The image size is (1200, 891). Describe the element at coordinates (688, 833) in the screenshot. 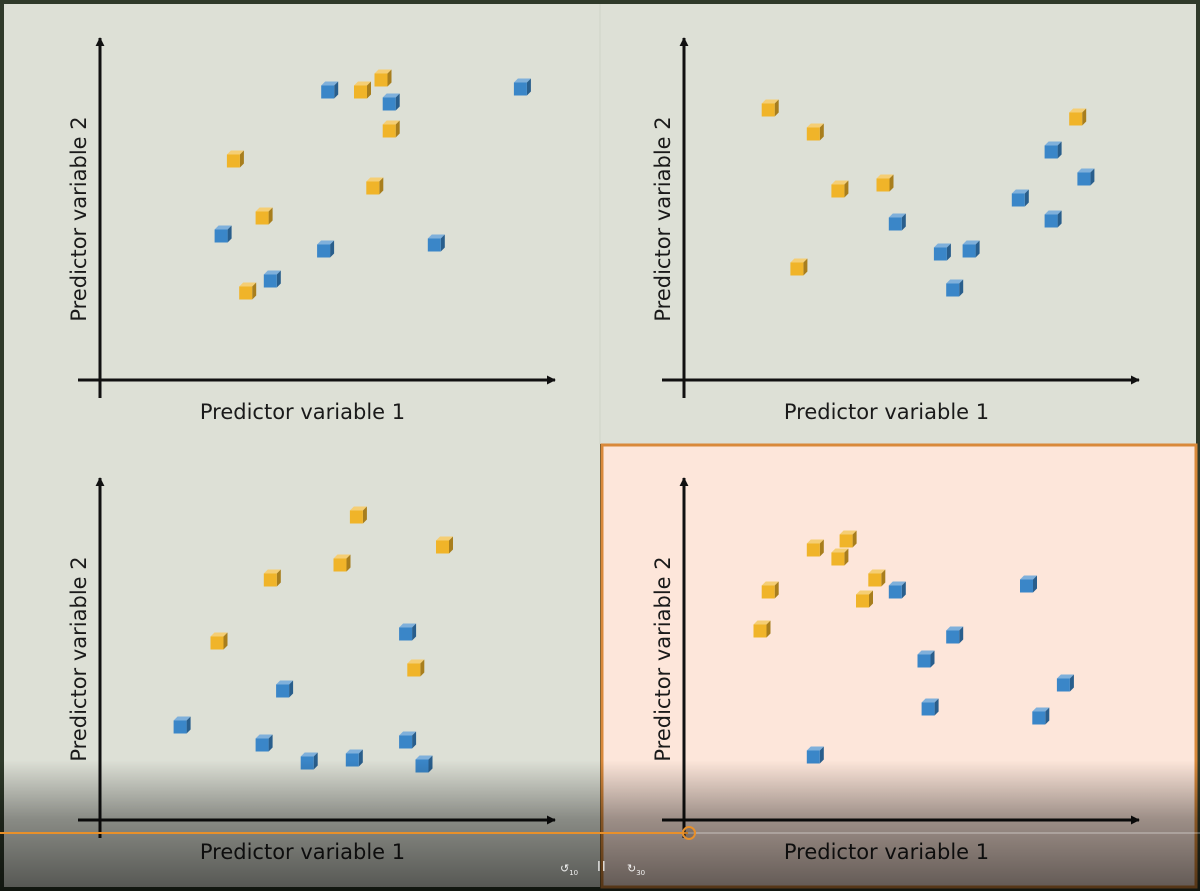

I see `progress-handle` at that location.